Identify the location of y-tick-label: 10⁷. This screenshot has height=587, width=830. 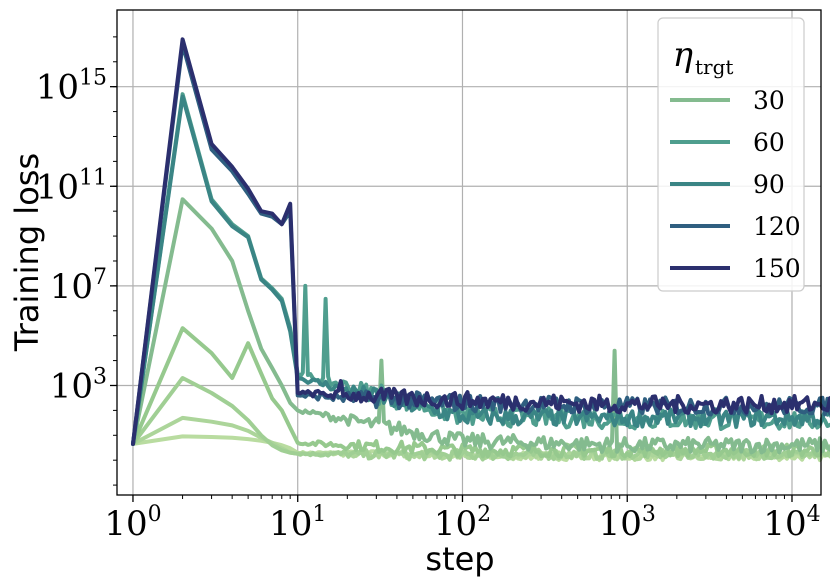
(78, 286).